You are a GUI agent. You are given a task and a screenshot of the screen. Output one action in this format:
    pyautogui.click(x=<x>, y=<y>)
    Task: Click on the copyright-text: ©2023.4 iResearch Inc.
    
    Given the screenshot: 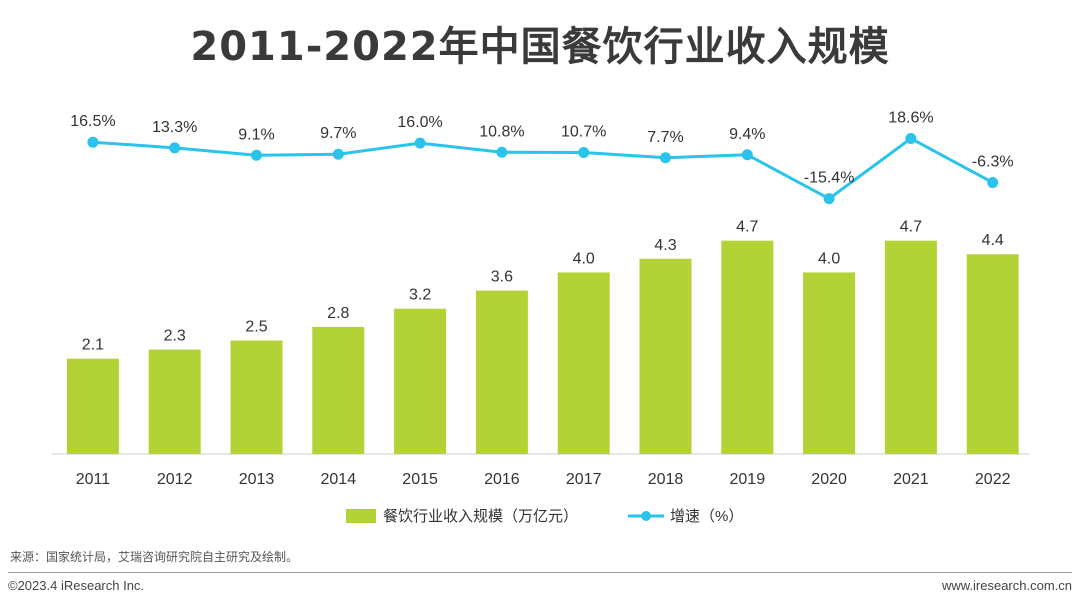 What is the action you would take?
    pyautogui.click(x=76, y=585)
    